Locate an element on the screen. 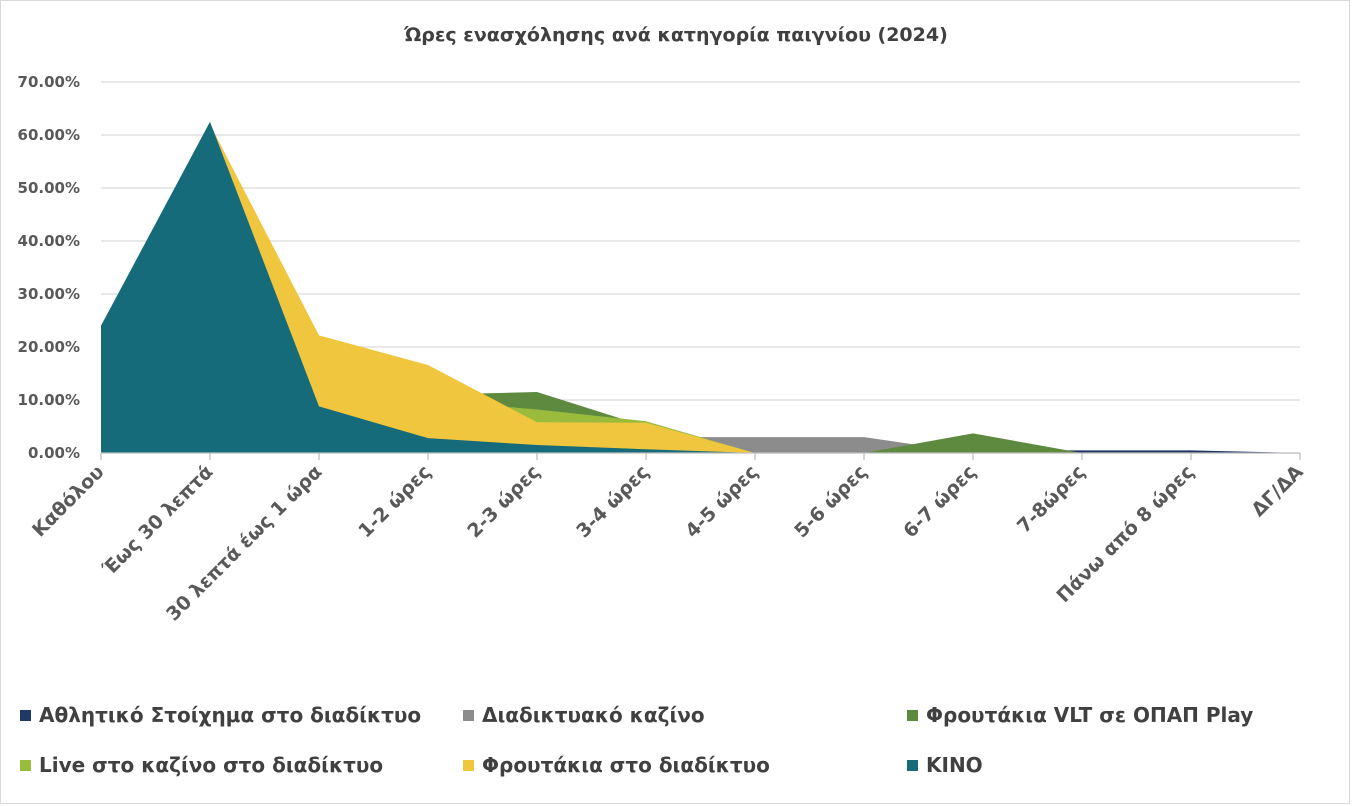 The width and height of the screenshot is (1352, 806). legend-label: Διαδικτυακό καζίνο is located at coordinates (593, 715).